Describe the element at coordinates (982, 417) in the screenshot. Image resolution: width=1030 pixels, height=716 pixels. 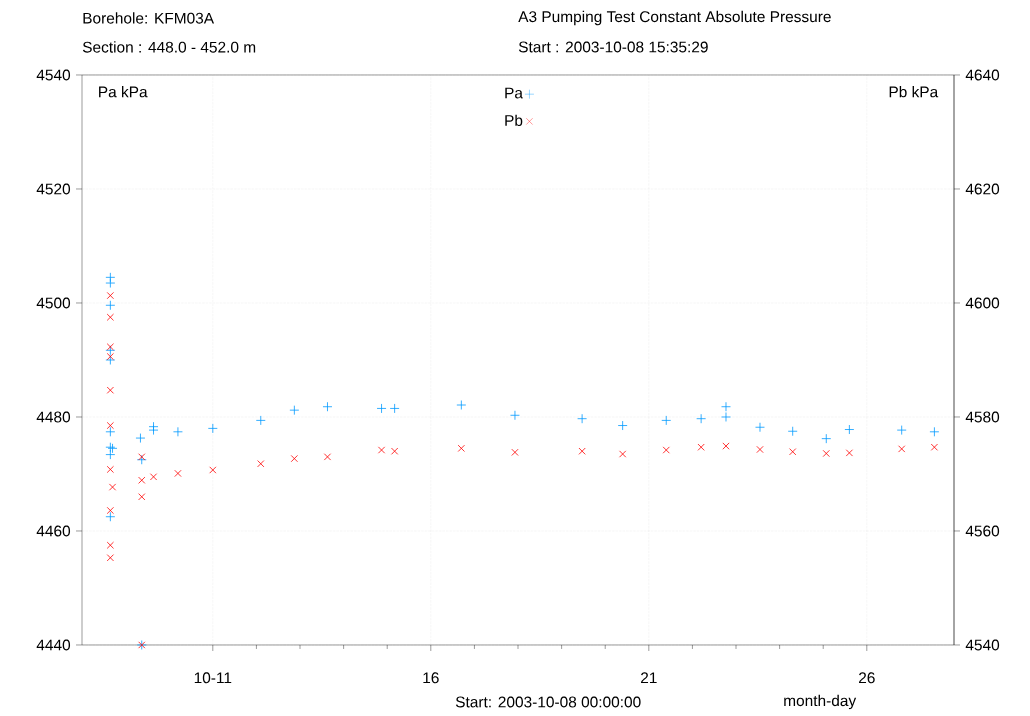
I see `y2-tick-label: 4580` at that location.